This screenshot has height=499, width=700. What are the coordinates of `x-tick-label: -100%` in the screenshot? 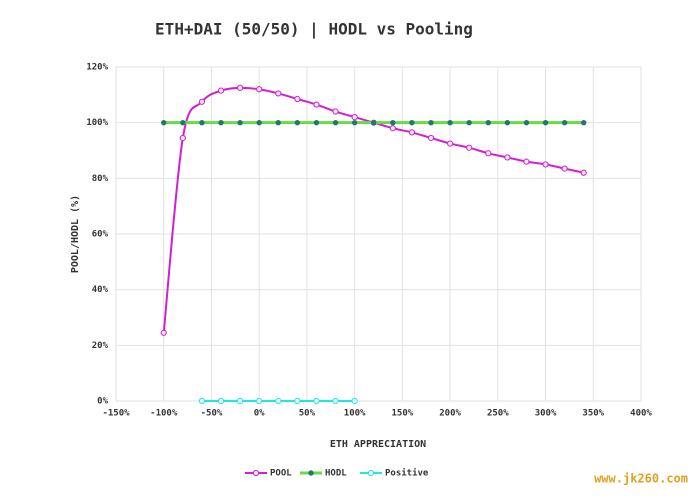 It's located at (164, 414).